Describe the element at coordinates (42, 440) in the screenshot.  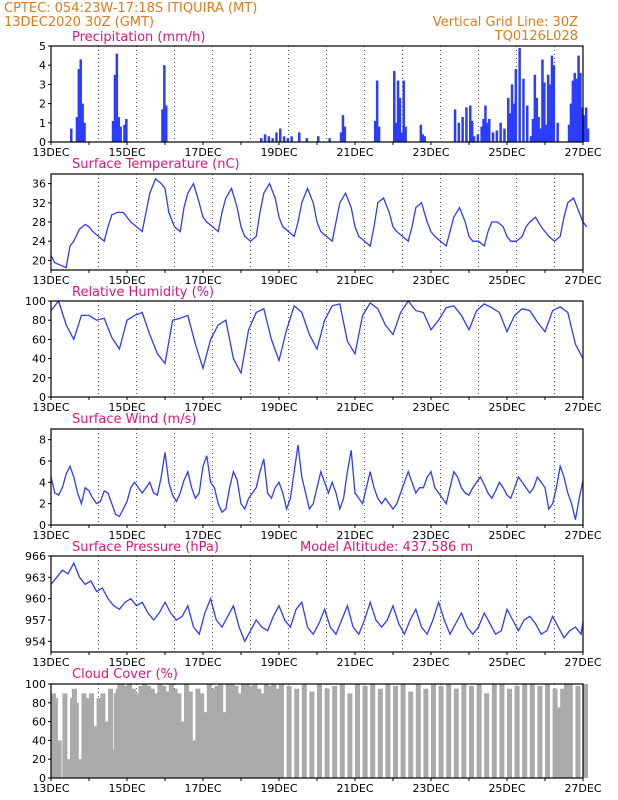
I see `wind-ytick-label: 8` at that location.